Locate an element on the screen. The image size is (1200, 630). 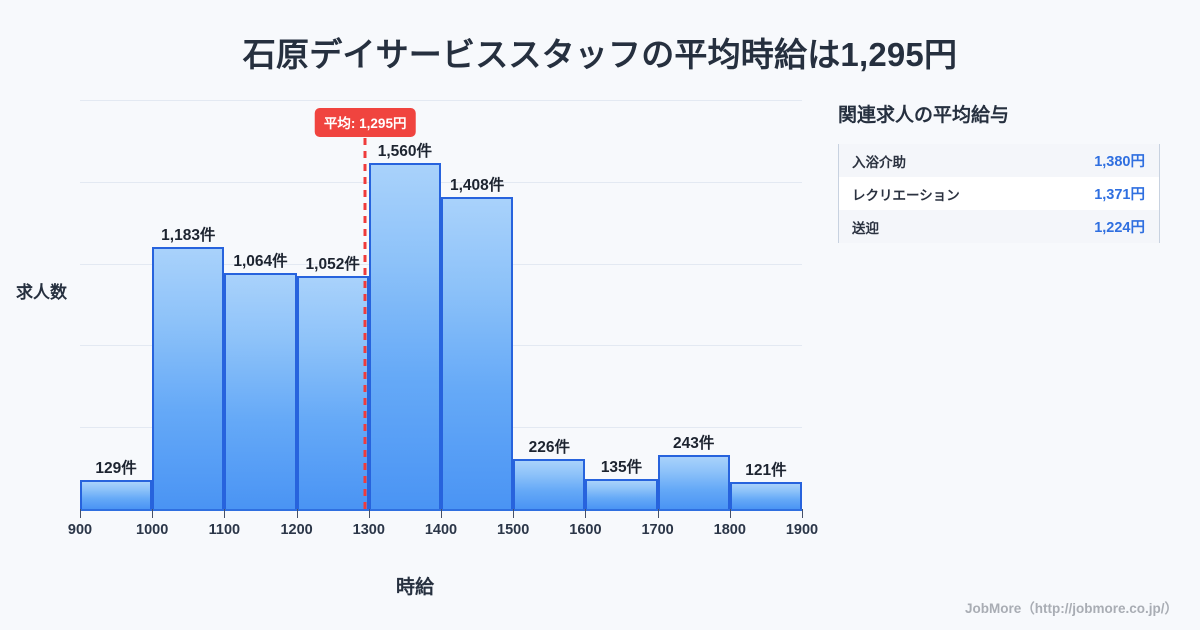
bar-value-label: 1,064件 is located at coordinates (260, 262).